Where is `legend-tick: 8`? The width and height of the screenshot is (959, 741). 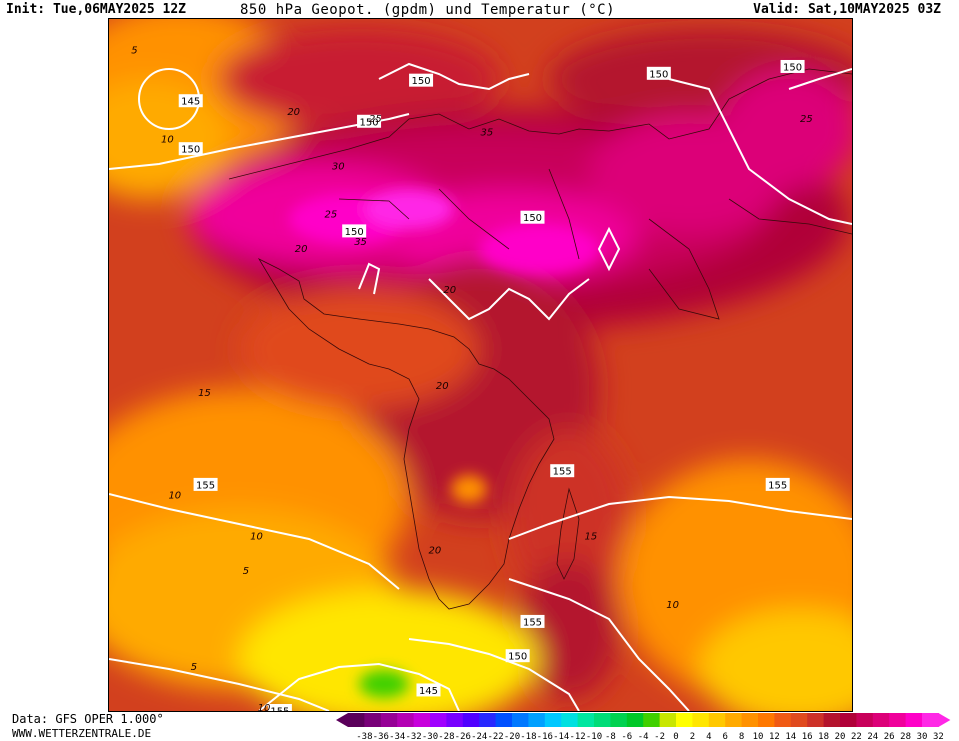
legend-tick: 8 is located at coordinates (741, 736).